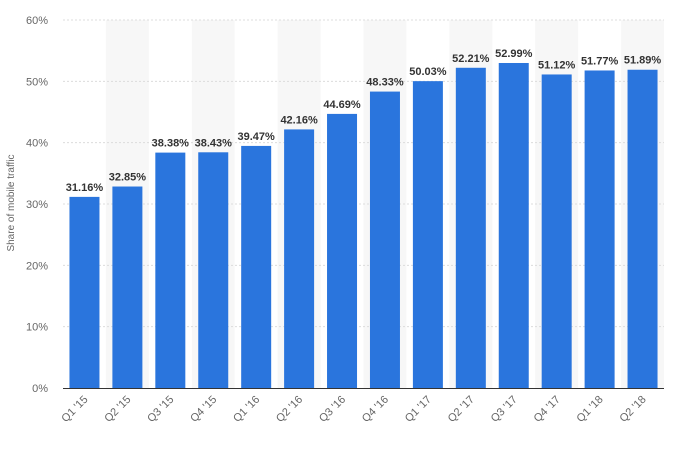 The image size is (674, 450). Describe the element at coordinates (418, 409) in the screenshot. I see `x-tick-label: Q1 '17` at that location.